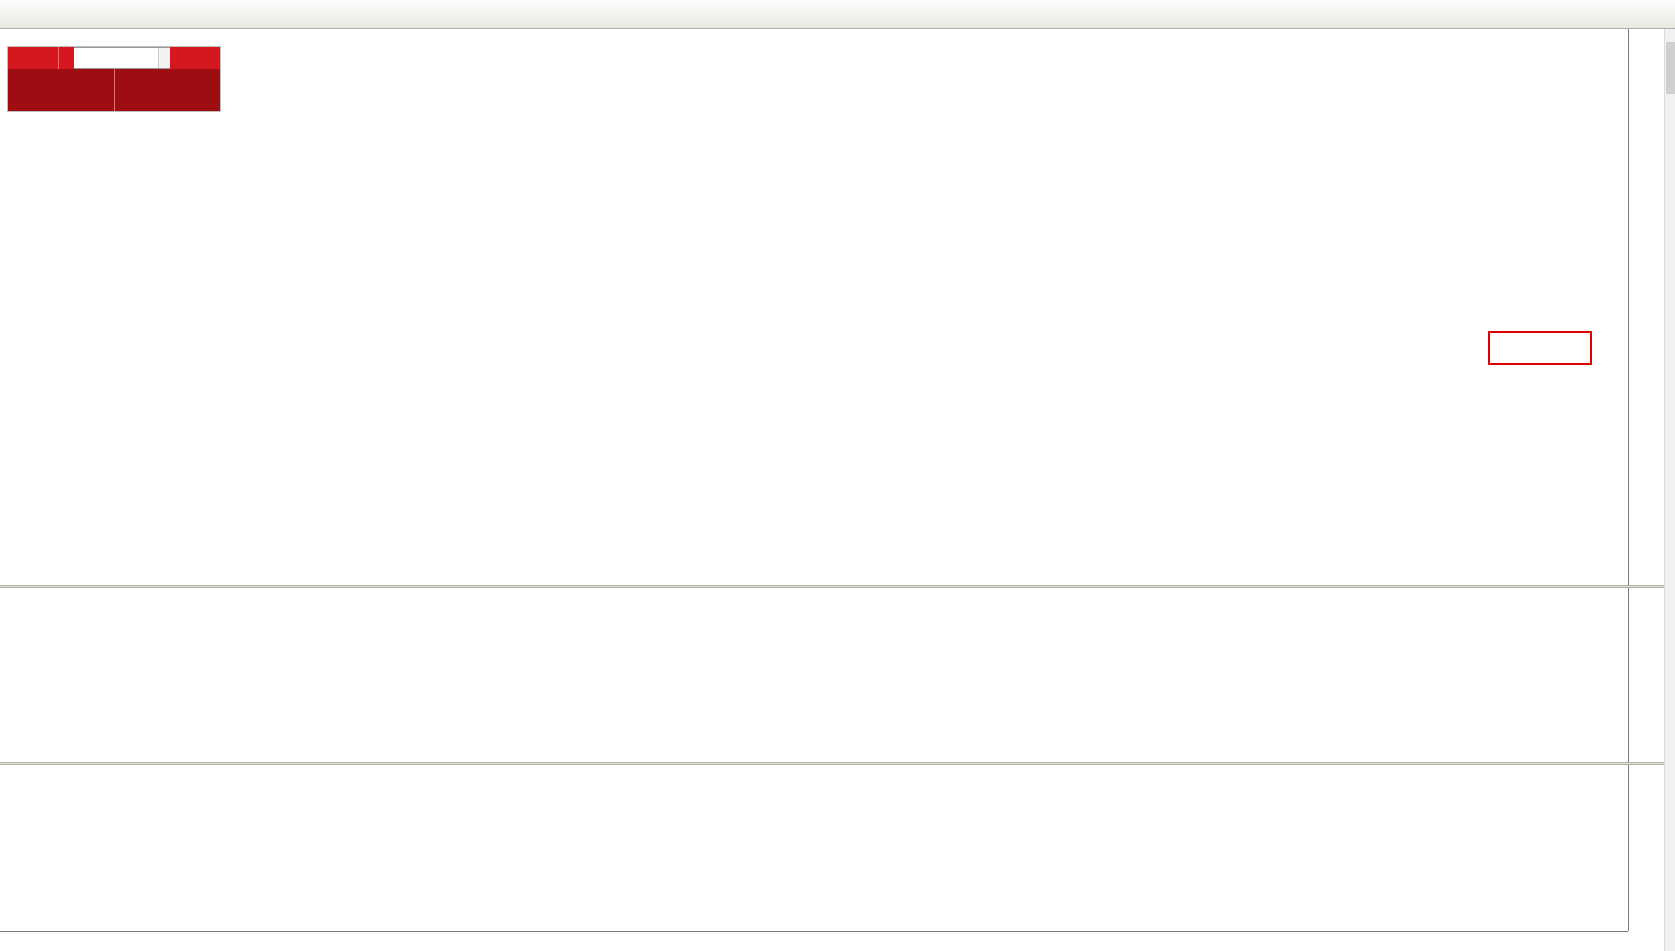  I want to click on time-axis, so click(814, 941).